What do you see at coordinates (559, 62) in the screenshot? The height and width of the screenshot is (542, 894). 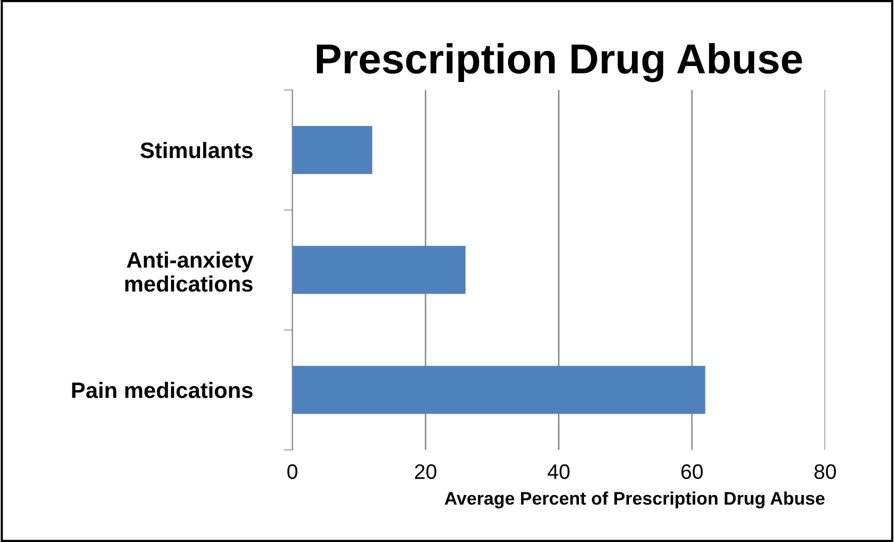 I see `chart-title: Prescription Drug Abuse` at bounding box center [559, 62].